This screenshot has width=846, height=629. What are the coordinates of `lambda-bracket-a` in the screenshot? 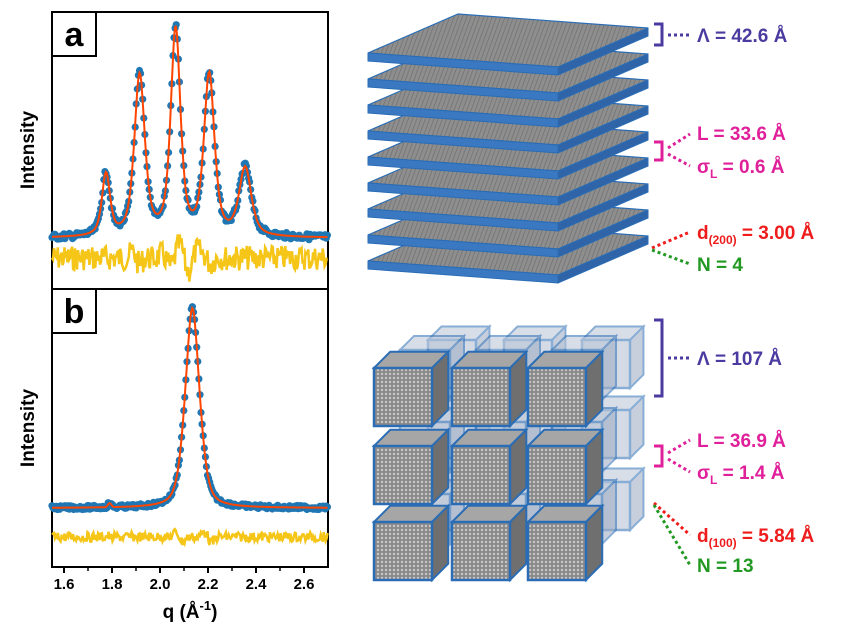 It's located at (659, 34).